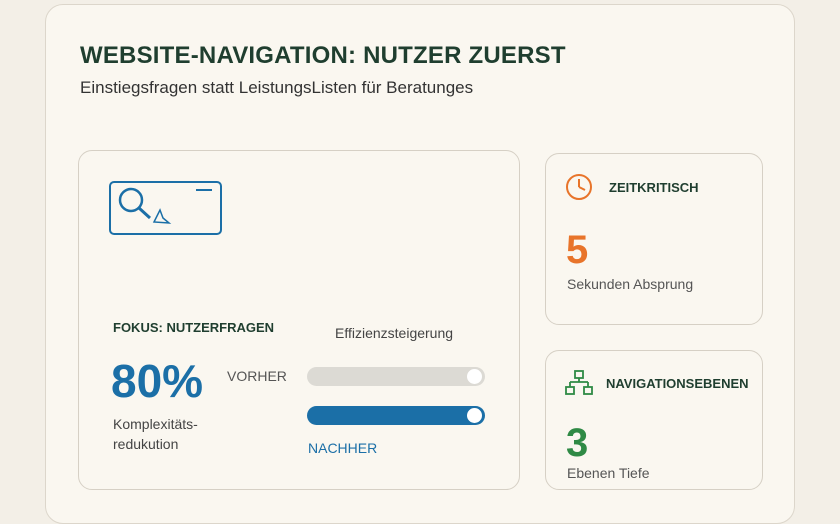 This screenshot has width=840, height=524. I want to click on page-title: WEBSITE-NAVIGATION: NUTZER ZUERST, so click(323, 55).